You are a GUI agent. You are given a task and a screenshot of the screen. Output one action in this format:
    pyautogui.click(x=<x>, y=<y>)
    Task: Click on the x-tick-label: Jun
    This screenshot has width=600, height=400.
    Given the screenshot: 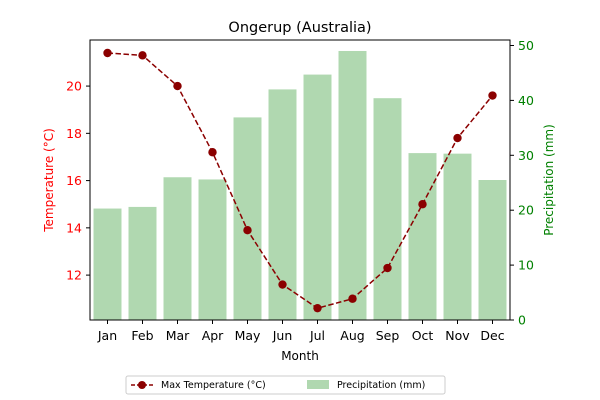 What is the action you would take?
    pyautogui.click(x=282, y=335)
    